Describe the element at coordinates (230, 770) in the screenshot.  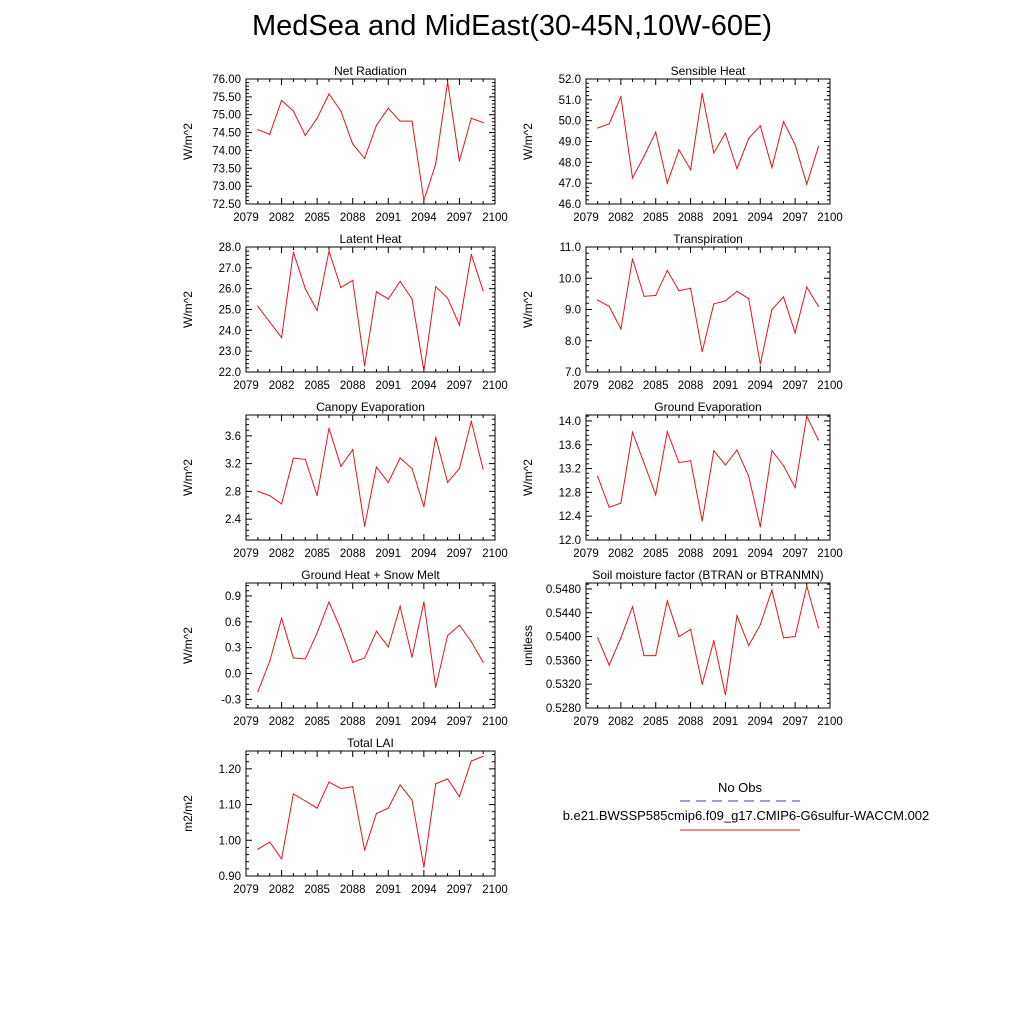
I see `y-tick-label: 1.20` at that location.